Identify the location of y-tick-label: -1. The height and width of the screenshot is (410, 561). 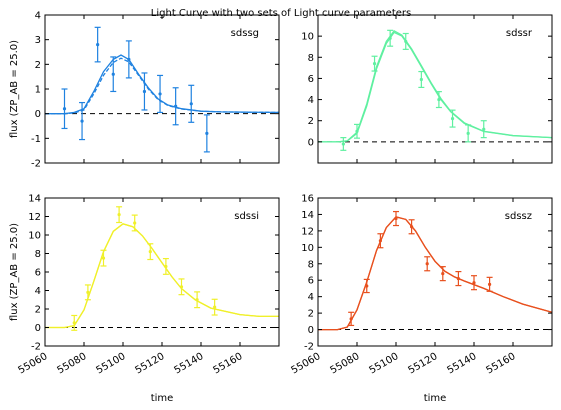
(36, 139).